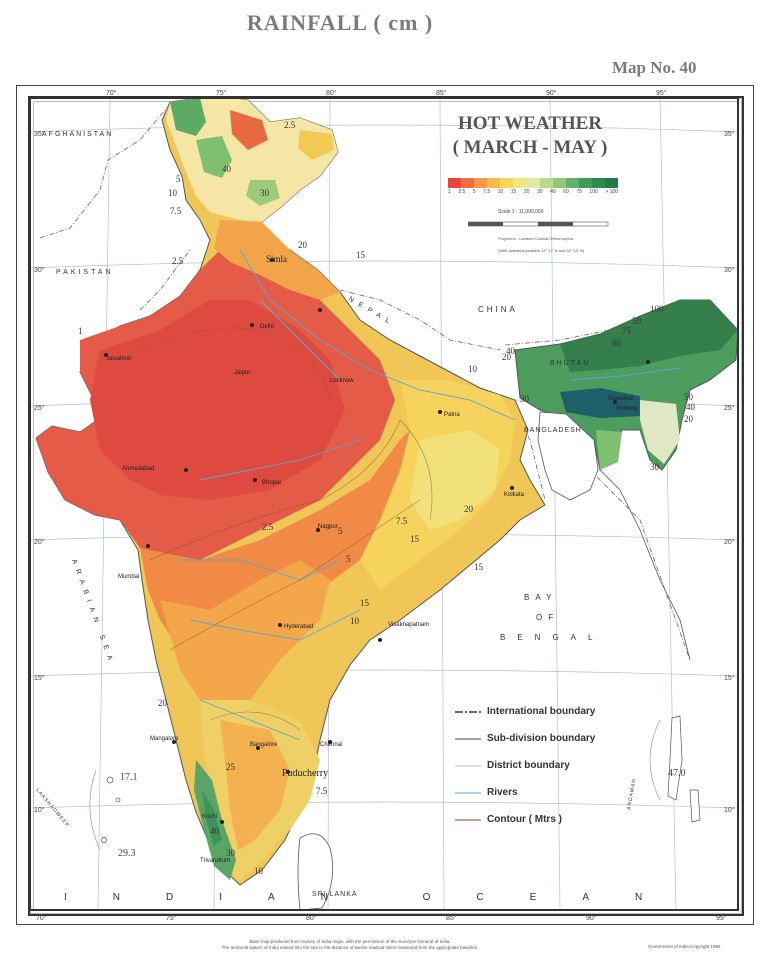 The image size is (768, 958). I want to click on place-trivandrum: Trivandrum, so click(215, 861).